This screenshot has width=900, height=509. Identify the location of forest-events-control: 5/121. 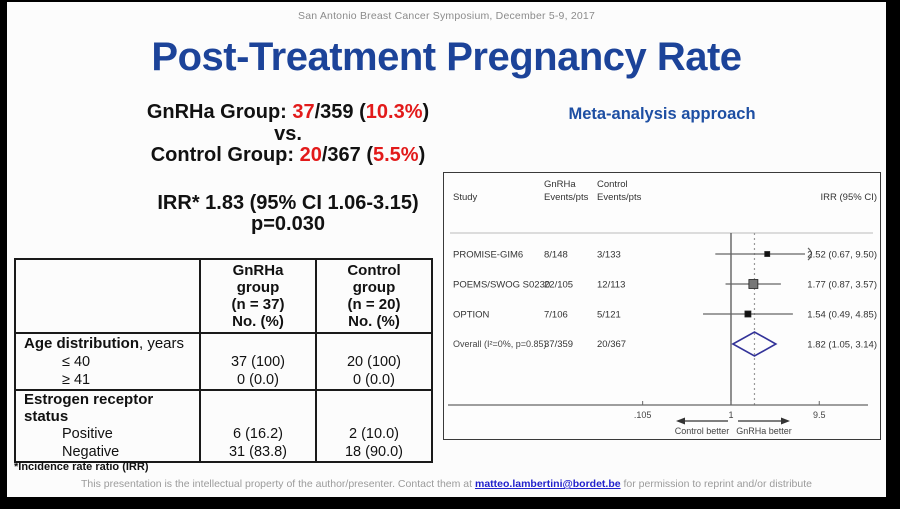
(609, 315).